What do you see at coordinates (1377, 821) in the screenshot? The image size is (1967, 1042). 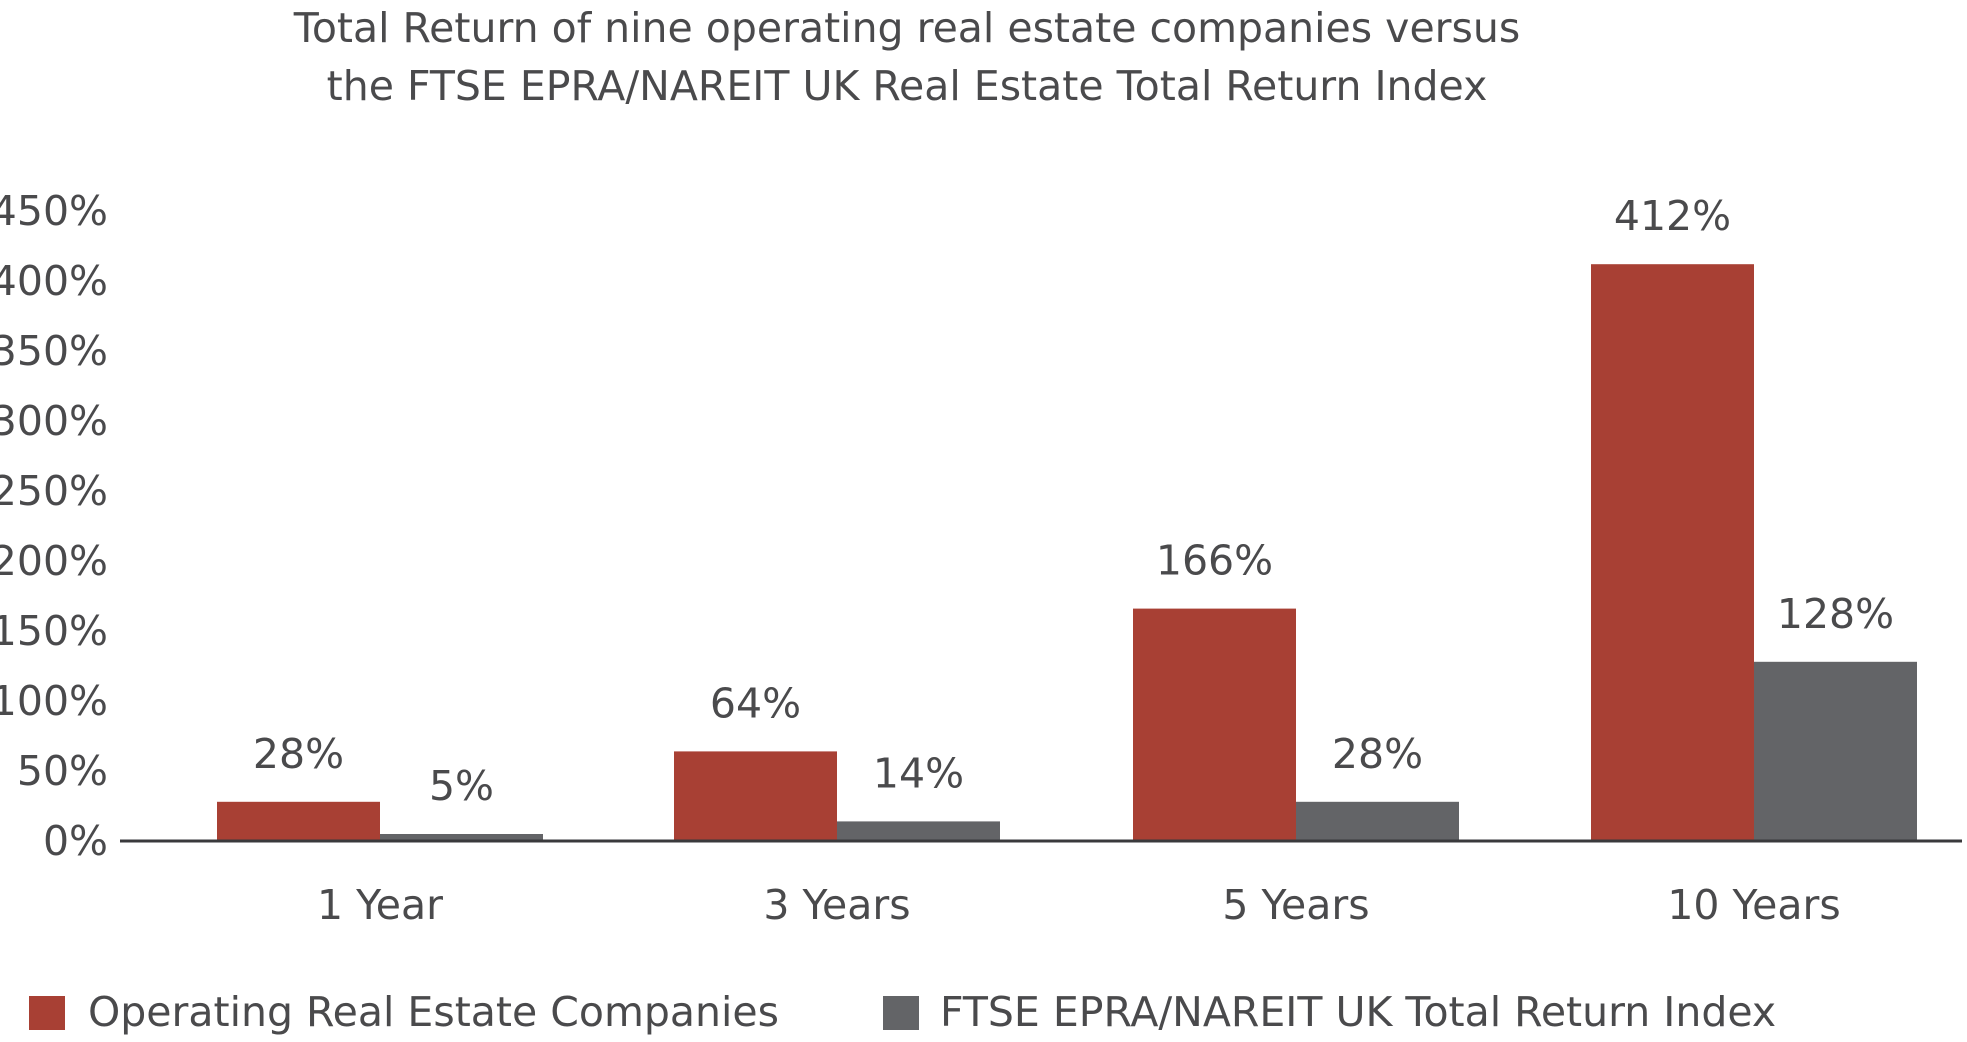 I see `bar-series-2-5-years` at bounding box center [1377, 821].